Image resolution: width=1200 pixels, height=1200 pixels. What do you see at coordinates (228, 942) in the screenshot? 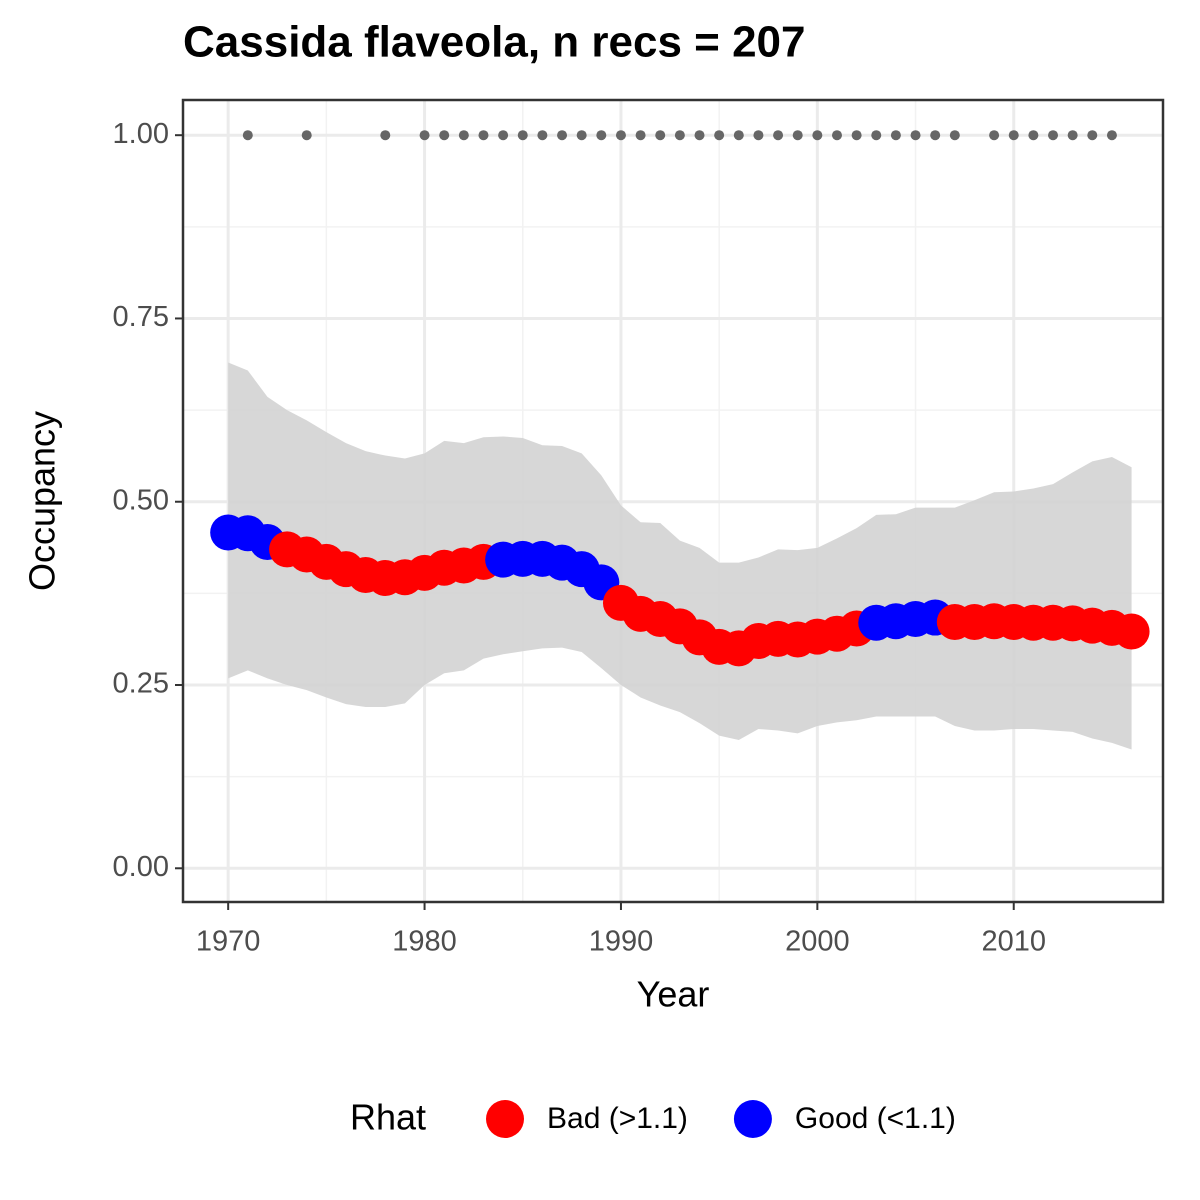
I see `x-tick-label: 1970` at bounding box center [228, 942].